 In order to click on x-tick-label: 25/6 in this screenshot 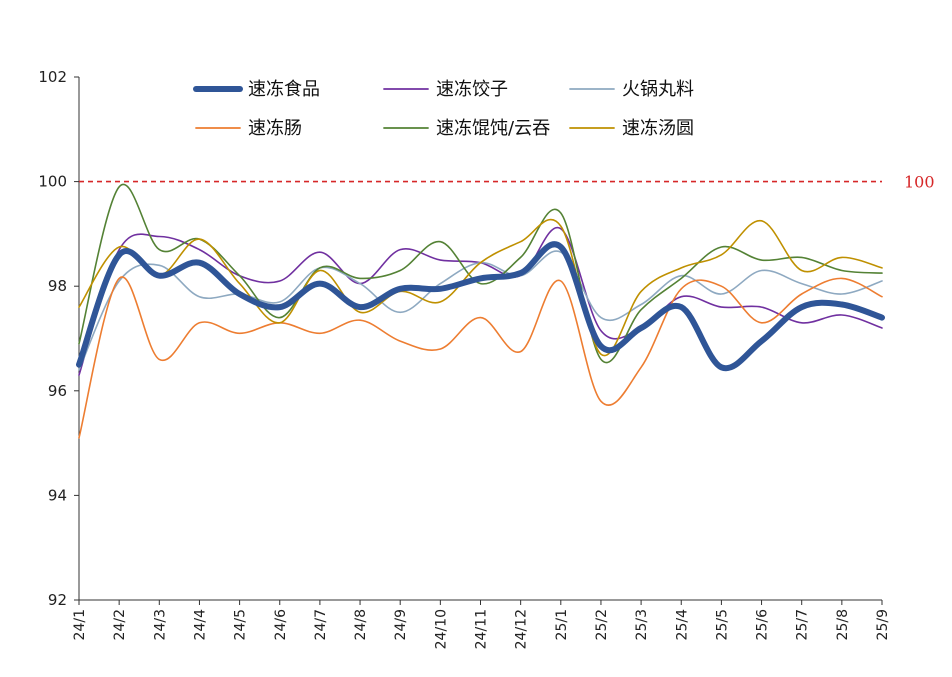, I will do `click(763, 625)`.